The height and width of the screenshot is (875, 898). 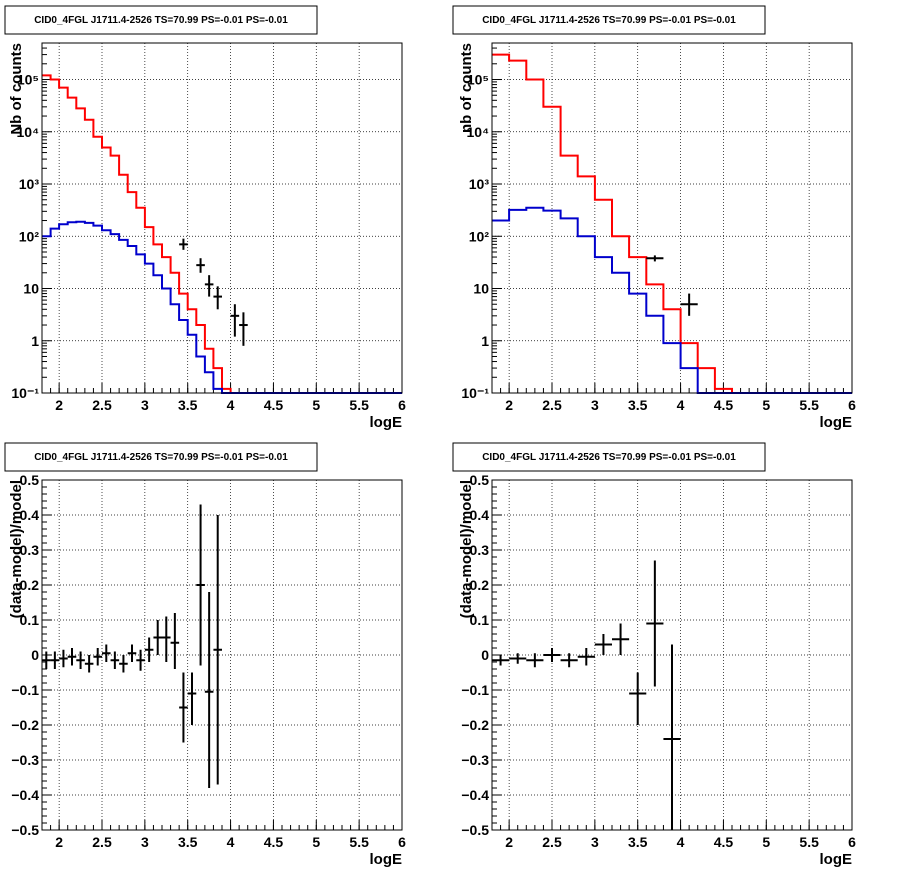 What do you see at coordinates (479, 184) in the screenshot?
I see `y-tick-label: 10³` at bounding box center [479, 184].